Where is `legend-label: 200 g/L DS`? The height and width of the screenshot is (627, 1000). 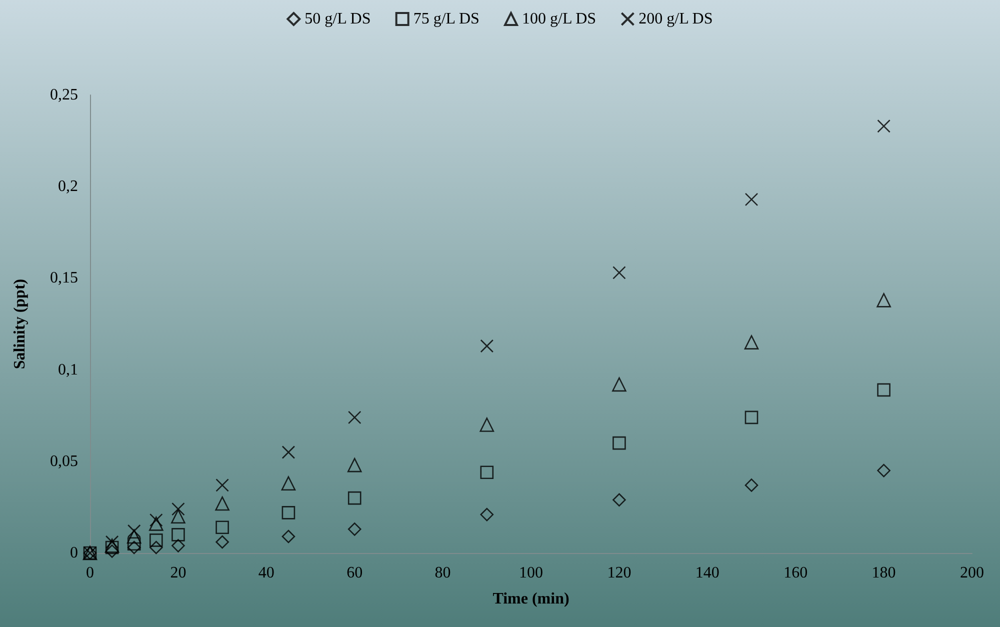 legend-label: 200 g/L DS is located at coordinates (675, 19).